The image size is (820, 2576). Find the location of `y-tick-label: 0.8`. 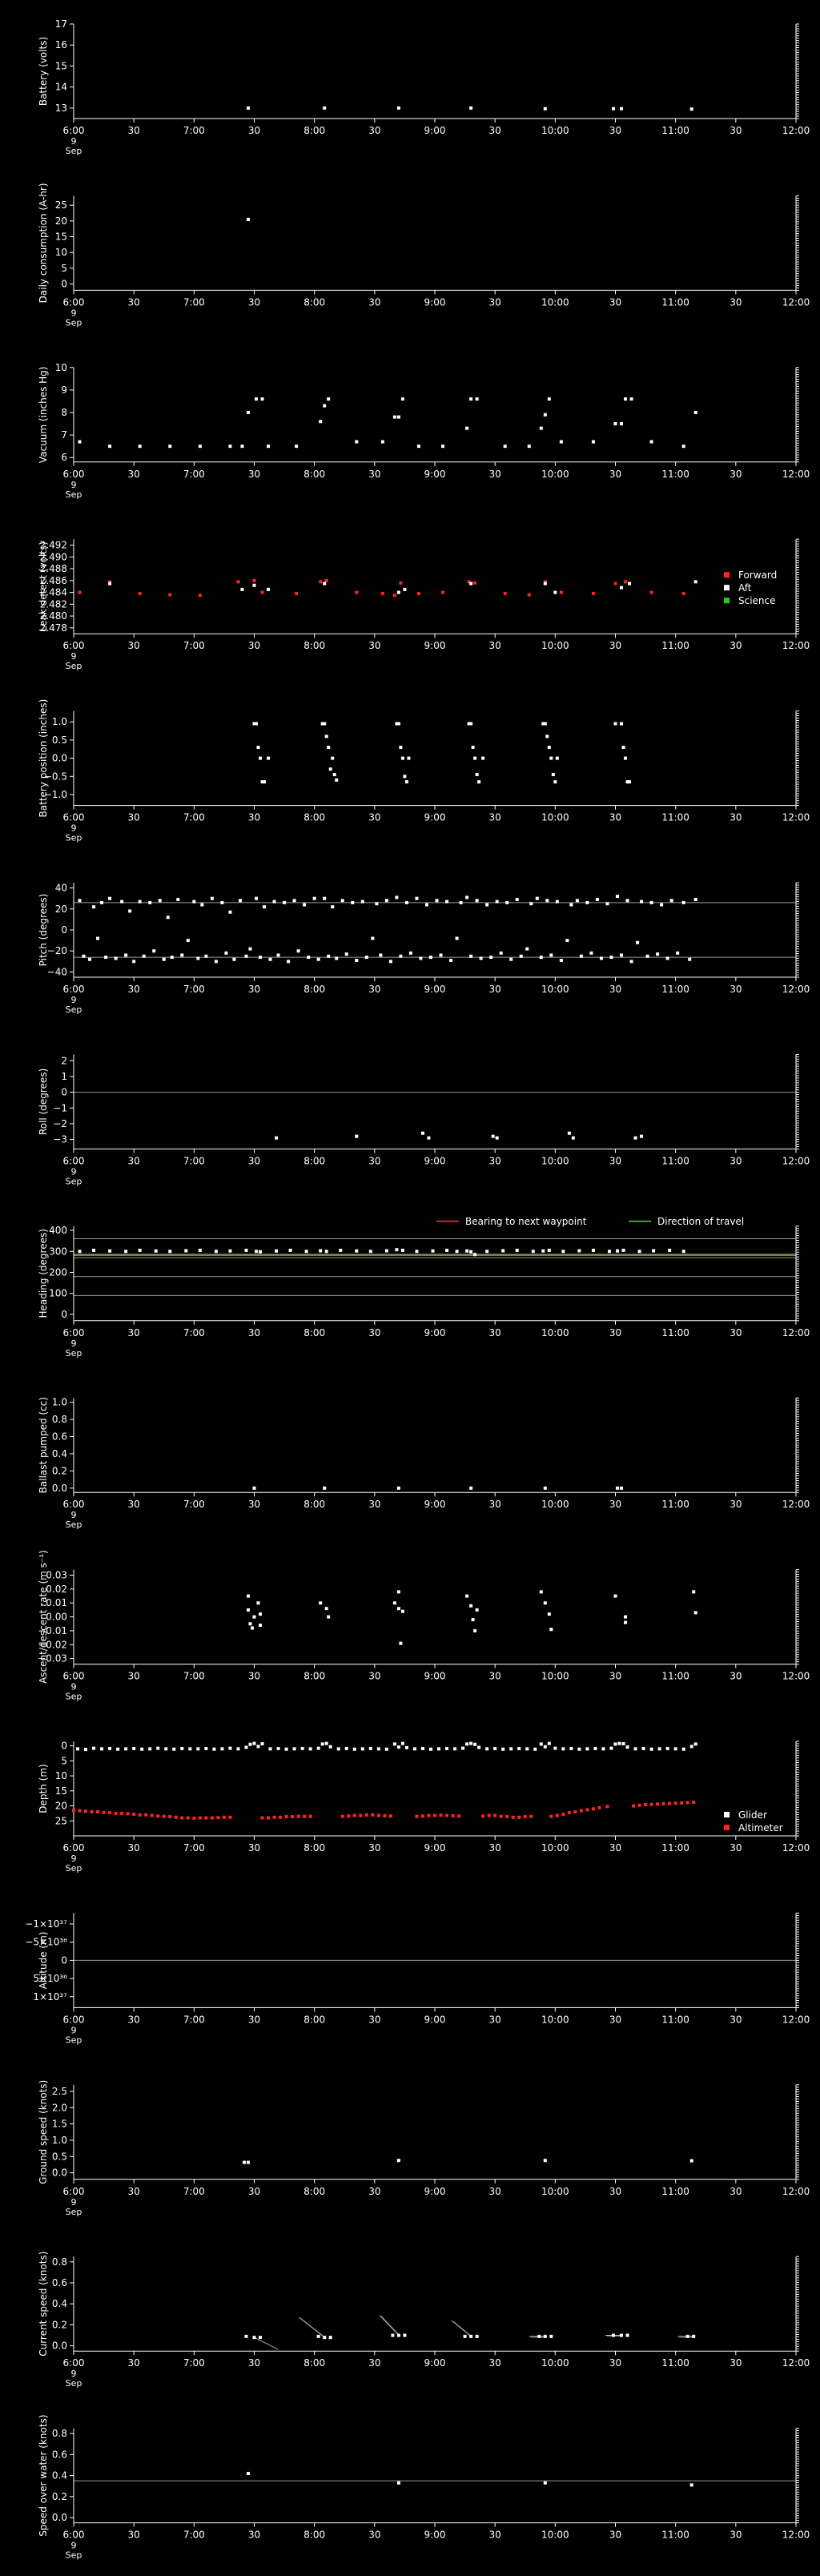

y-tick-label: 0.8 is located at coordinates (59, 1420).